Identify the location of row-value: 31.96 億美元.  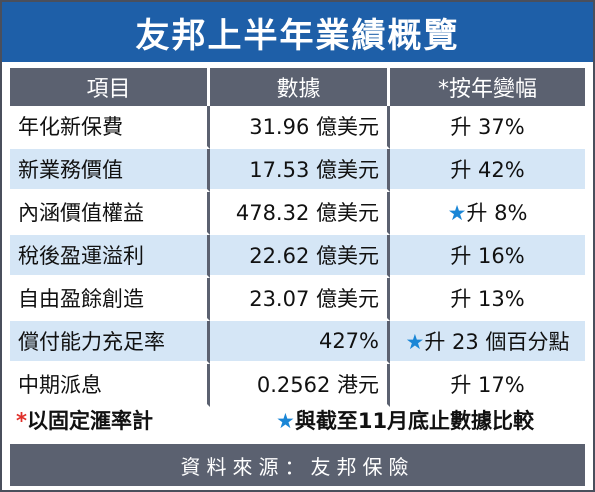
(300, 127).